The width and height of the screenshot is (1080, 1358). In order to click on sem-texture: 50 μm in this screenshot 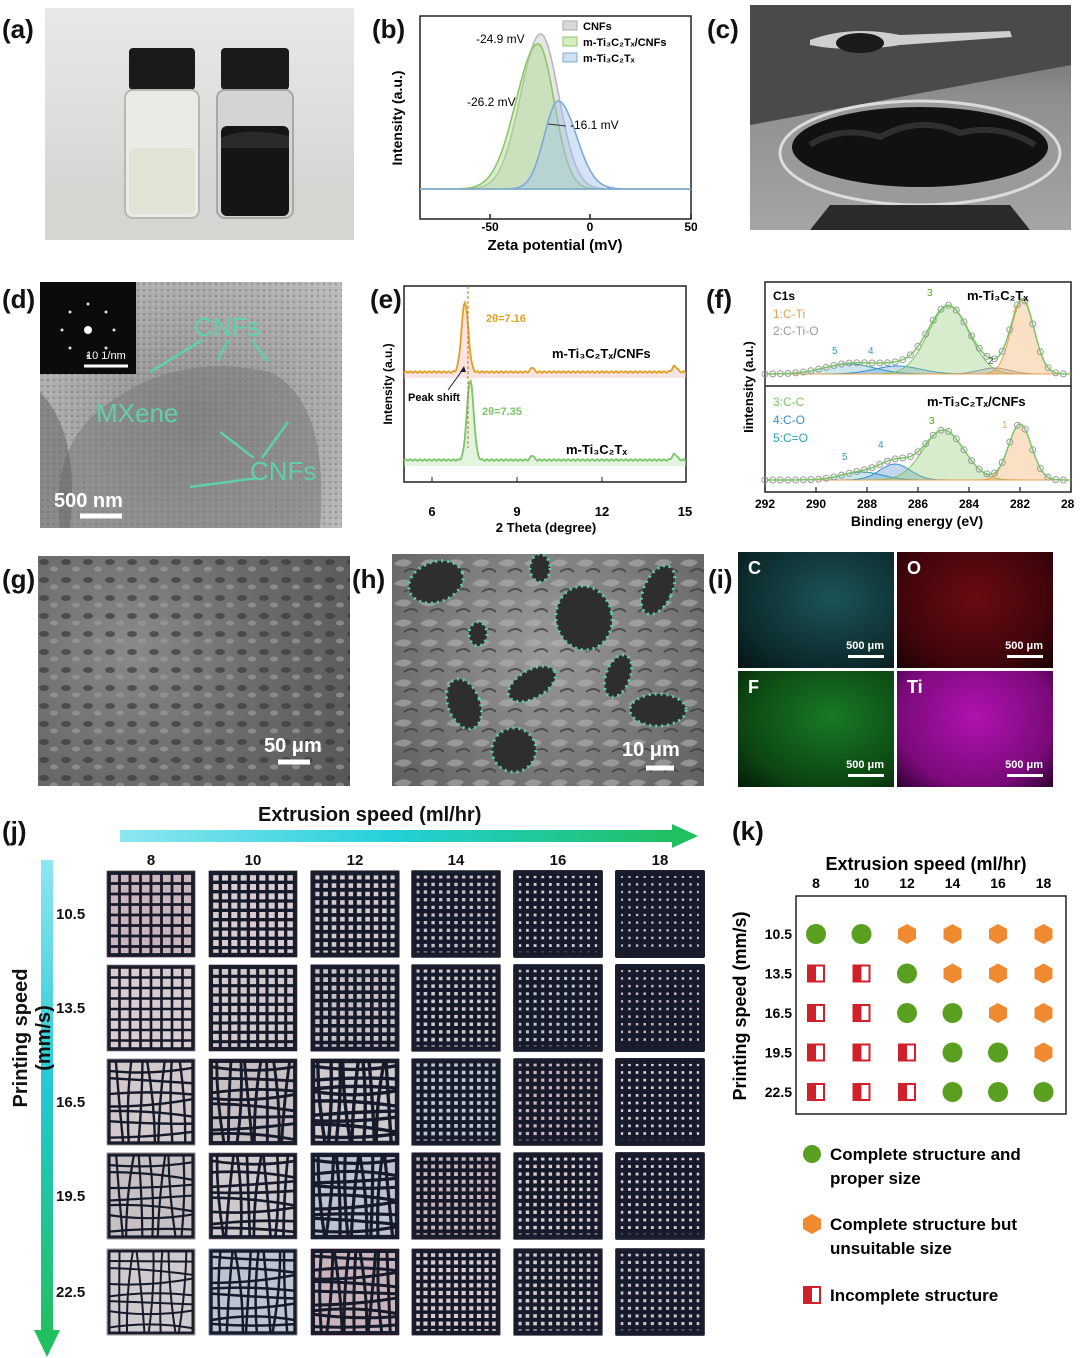, I will do `click(194, 671)`.